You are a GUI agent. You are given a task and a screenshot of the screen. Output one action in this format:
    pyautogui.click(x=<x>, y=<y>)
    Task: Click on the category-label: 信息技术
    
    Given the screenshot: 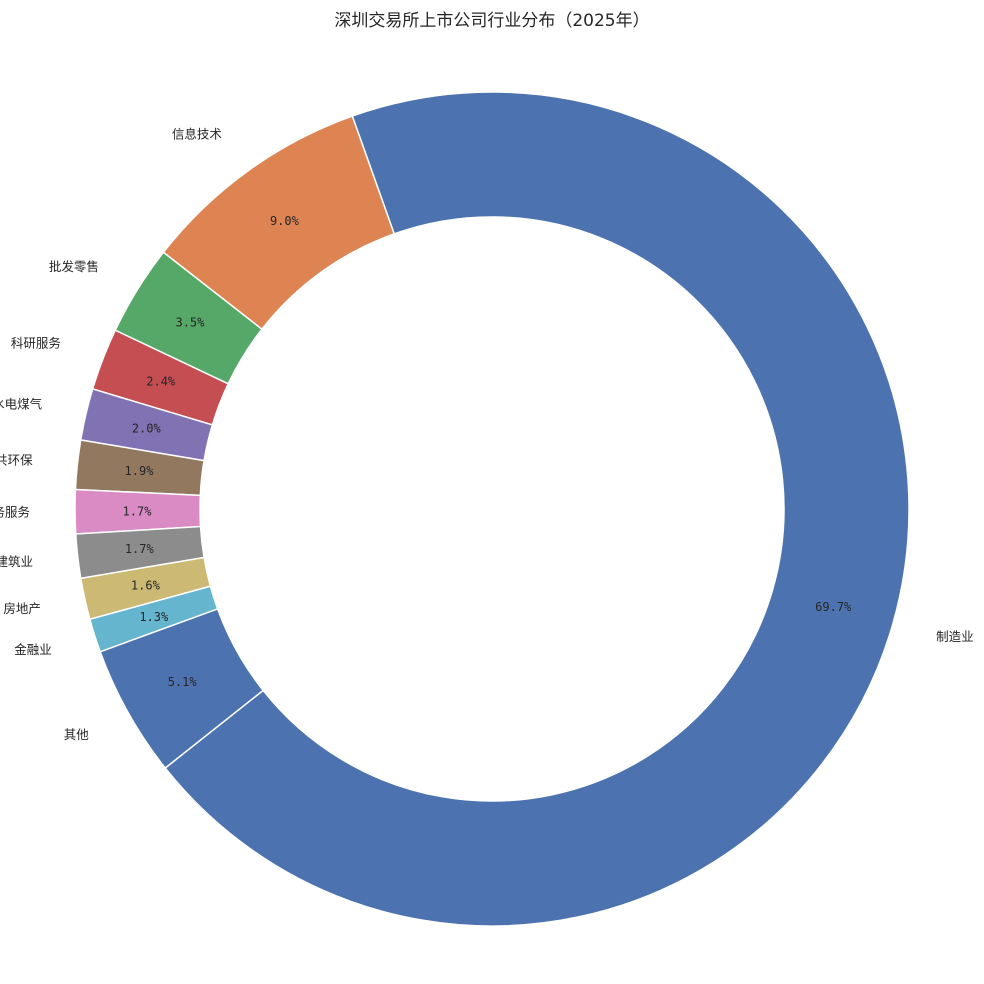 What is the action you would take?
    pyautogui.click(x=197, y=134)
    